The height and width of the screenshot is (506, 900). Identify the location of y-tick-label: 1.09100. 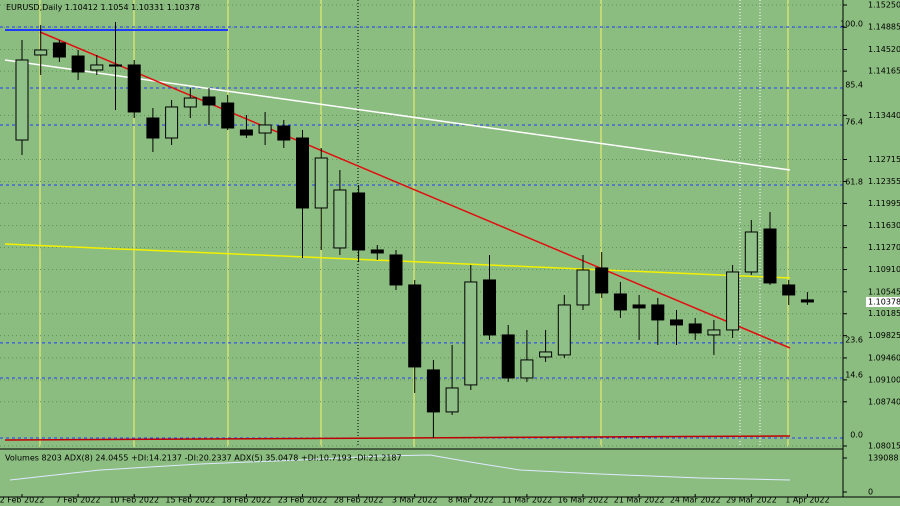
(884, 379).